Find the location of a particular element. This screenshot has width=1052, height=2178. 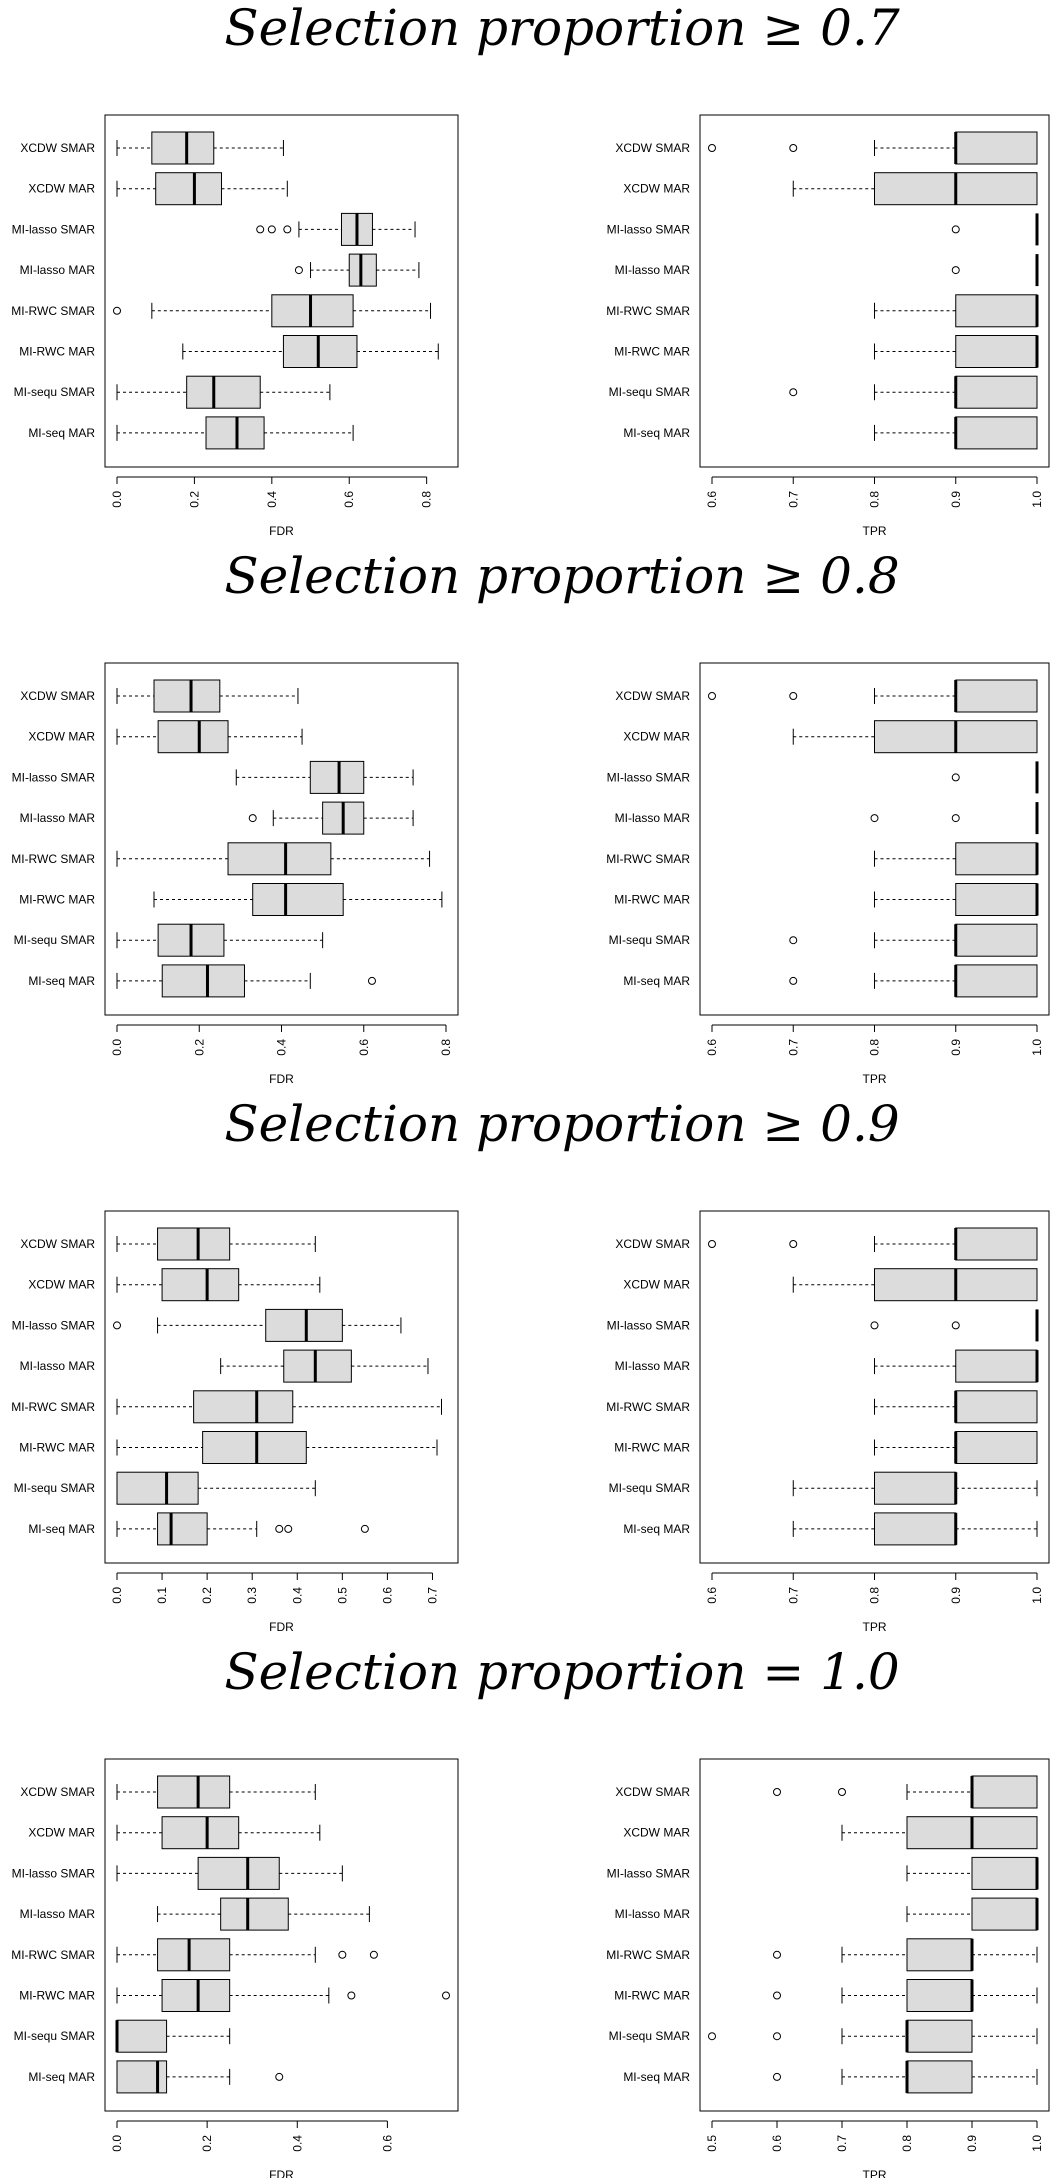

x-tick-label: 0.3 is located at coordinates (252, 1595).